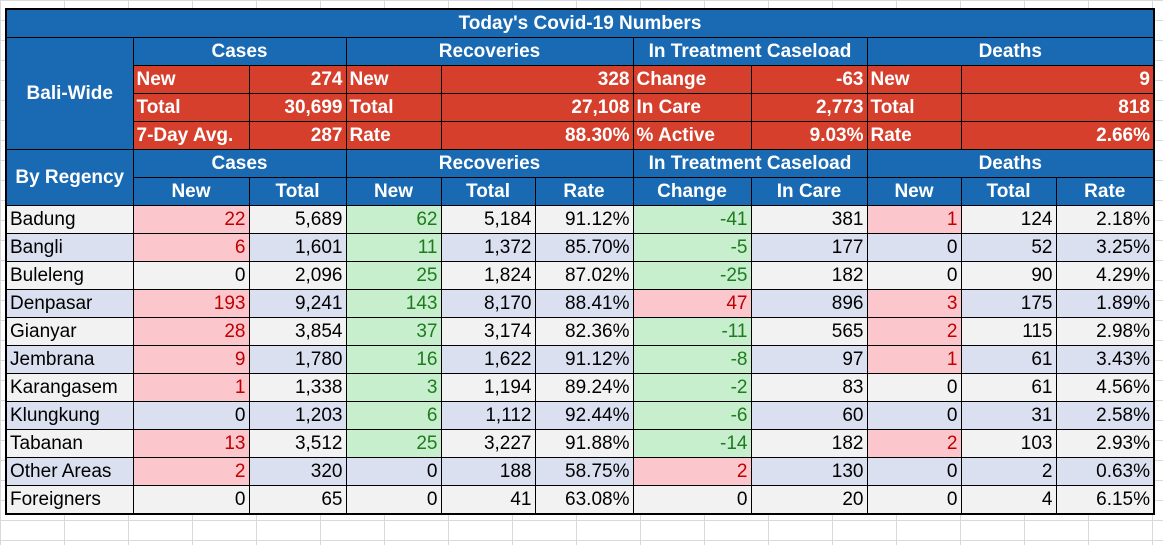 The image size is (1163, 545). What do you see at coordinates (393, 135) in the screenshot?
I see `bali-wide-label-cell: Rate` at bounding box center [393, 135].